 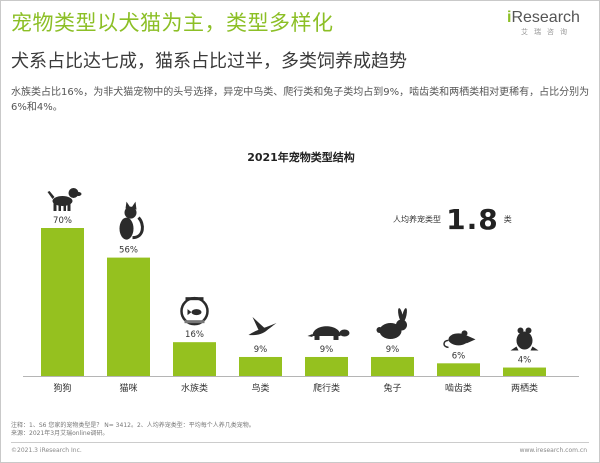 I want to click on avg-pet-types-unit: 类, so click(x=507, y=219).